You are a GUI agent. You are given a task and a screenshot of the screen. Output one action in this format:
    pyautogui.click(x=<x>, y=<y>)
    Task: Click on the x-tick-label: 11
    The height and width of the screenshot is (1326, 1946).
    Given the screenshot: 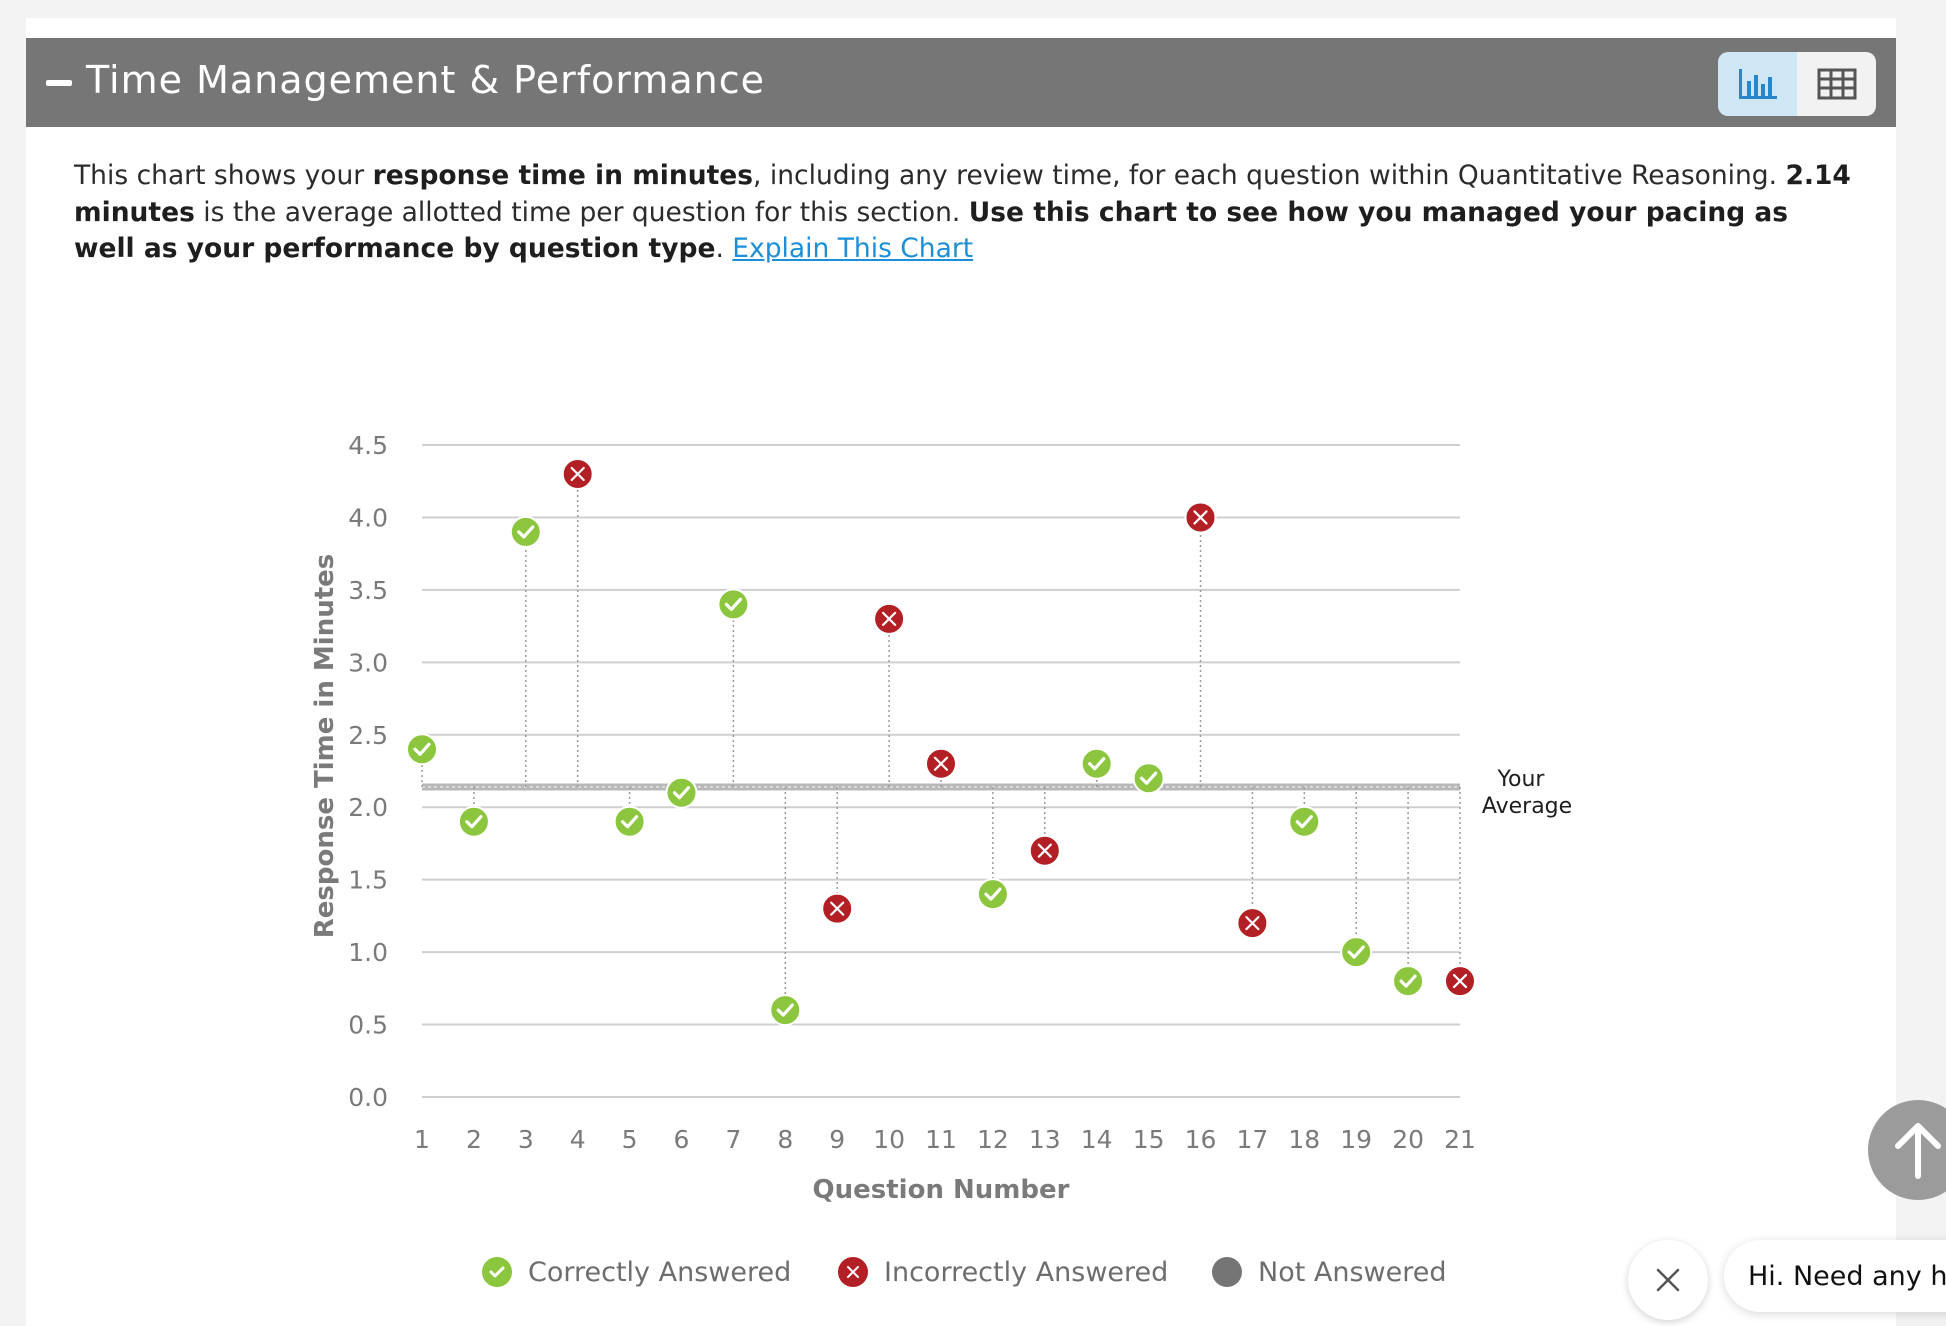 What is the action you would take?
    pyautogui.click(x=941, y=1139)
    